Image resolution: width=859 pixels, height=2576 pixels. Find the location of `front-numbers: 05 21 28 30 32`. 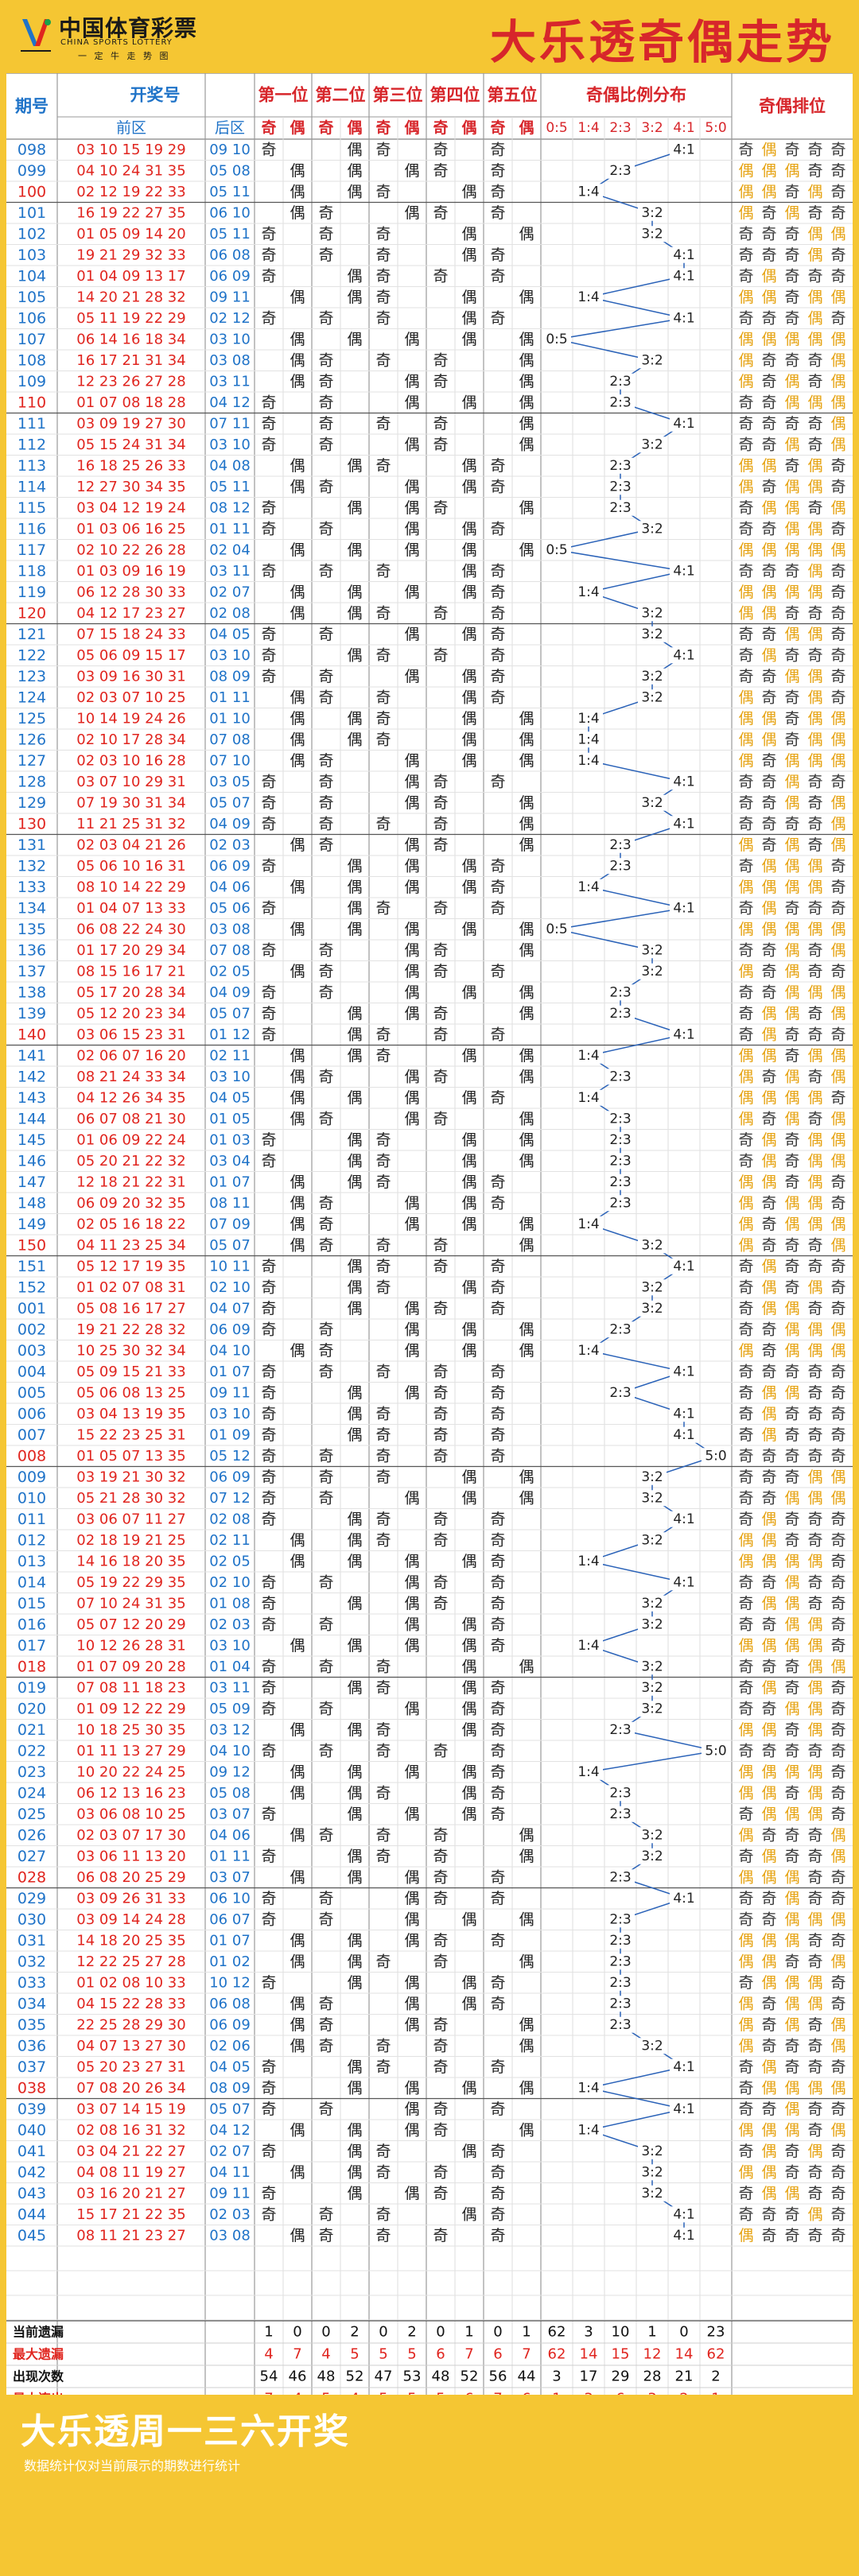

front-numbers: 05 21 28 30 32 is located at coordinates (130, 1498).